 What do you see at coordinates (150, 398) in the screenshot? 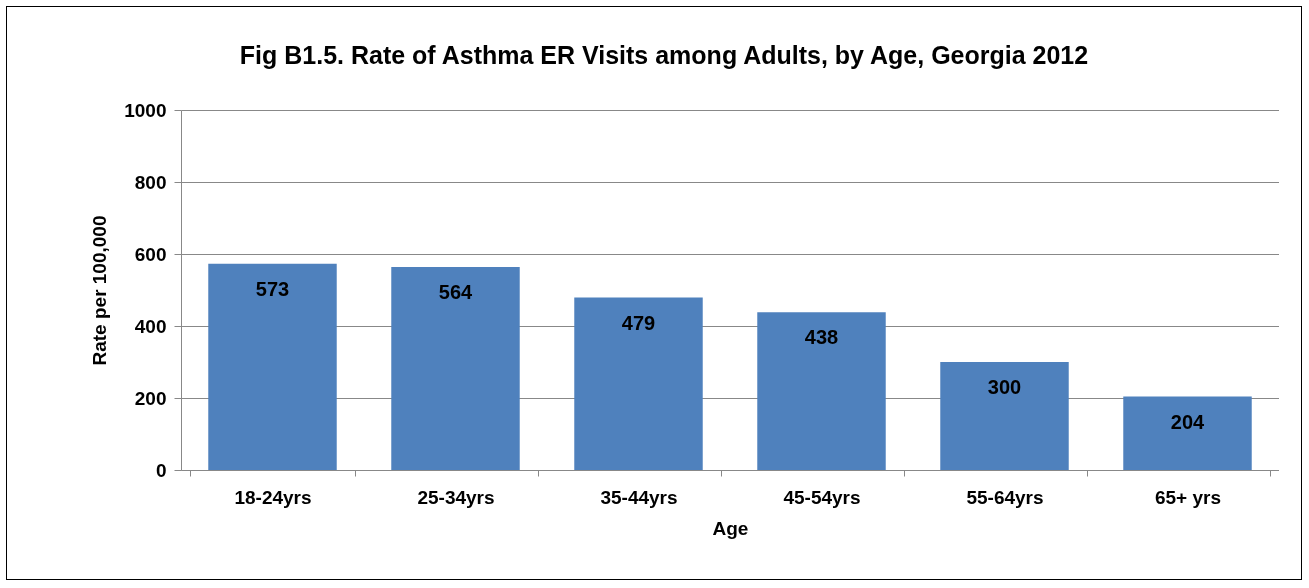
I see `y-tick-label: 200` at bounding box center [150, 398].